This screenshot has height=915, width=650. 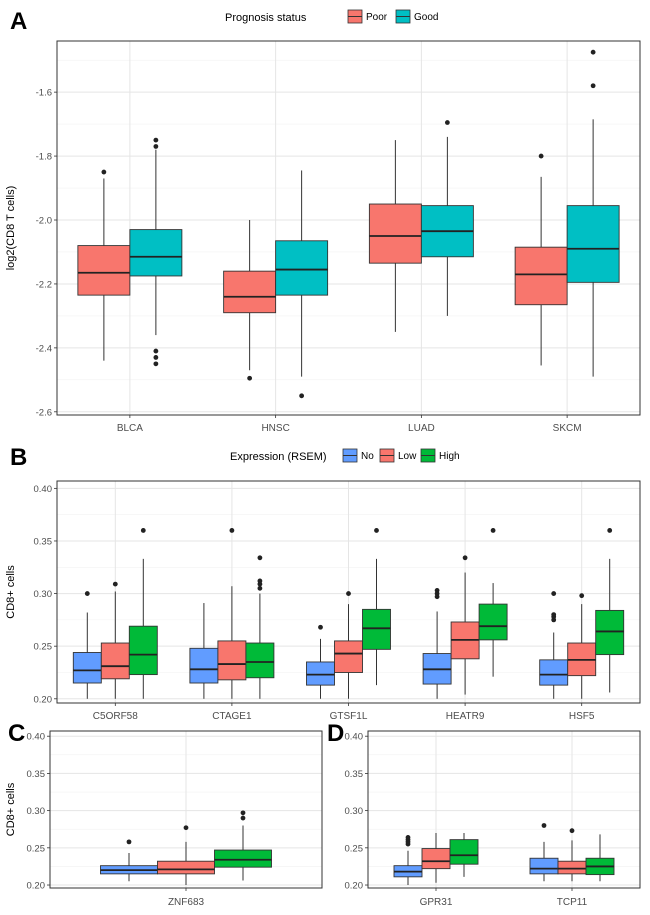 What do you see at coordinates (367, 456) in the screenshot?
I see `legend-b-label-no: No` at bounding box center [367, 456].